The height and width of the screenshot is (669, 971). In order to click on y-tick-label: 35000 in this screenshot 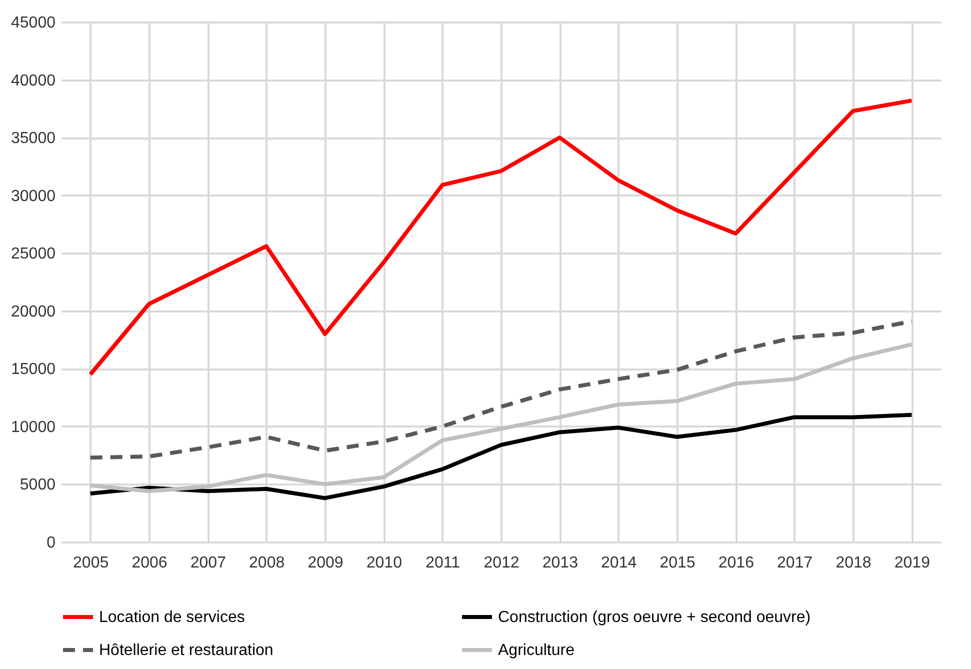, I will do `click(33, 139)`.